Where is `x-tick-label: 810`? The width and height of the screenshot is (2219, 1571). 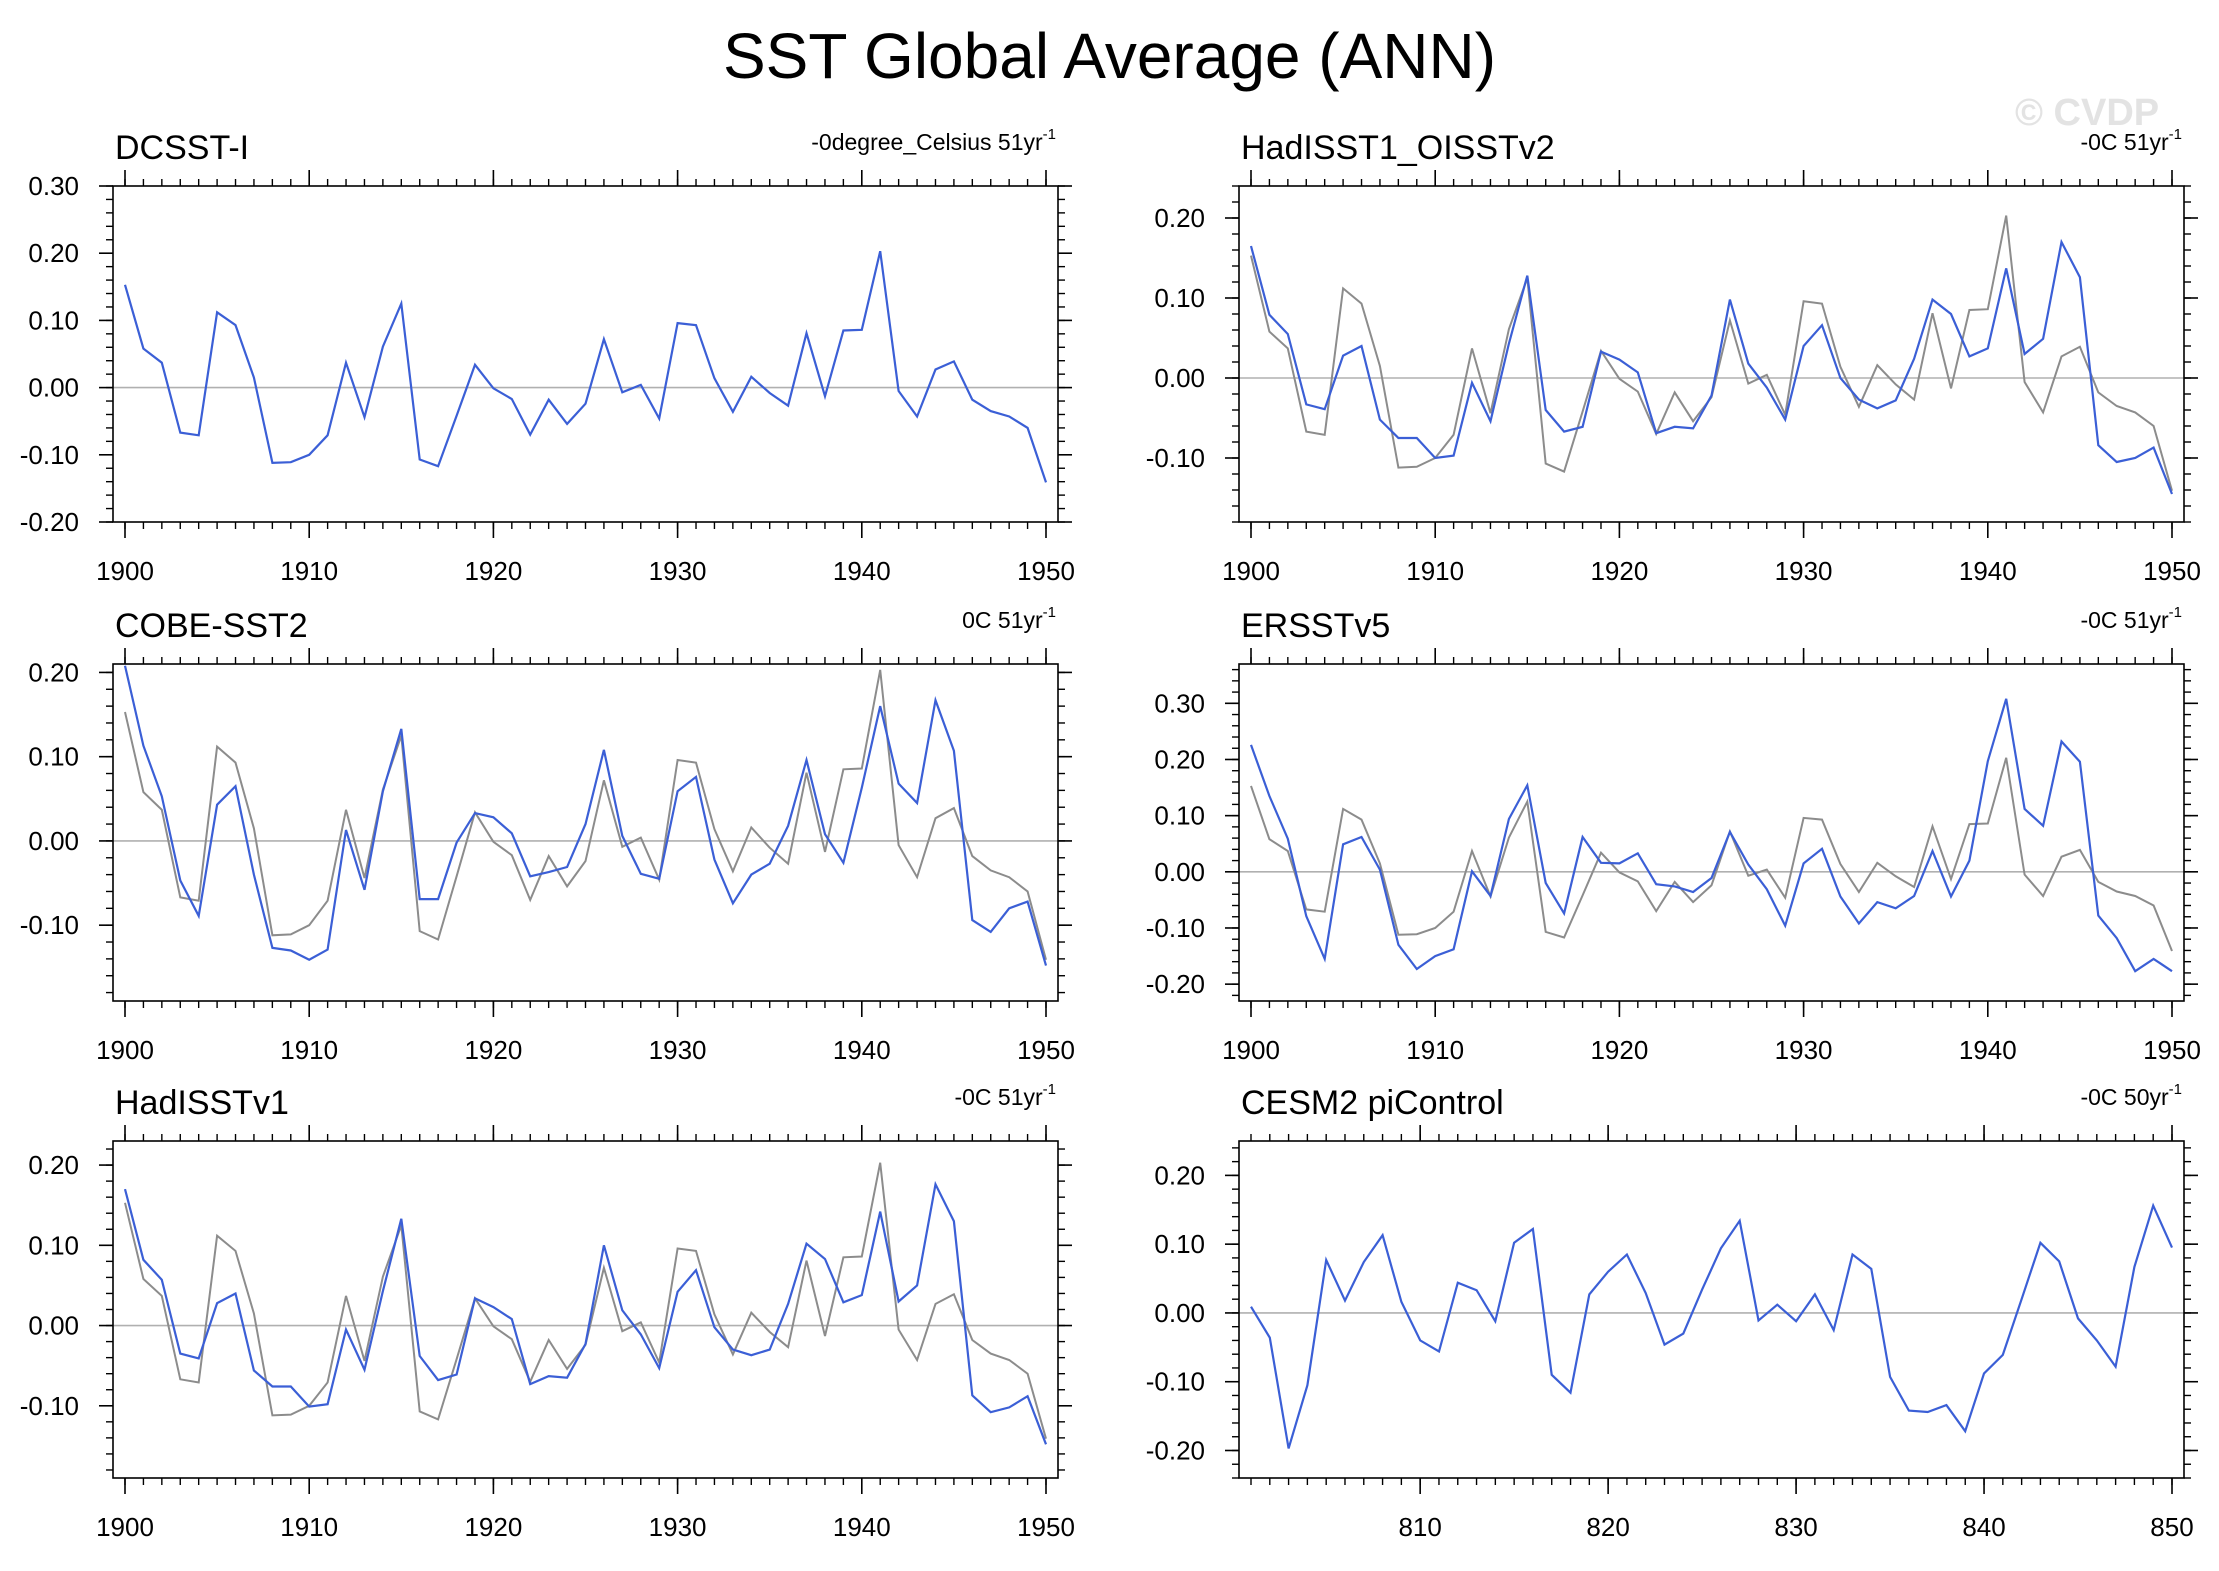 x-tick-label: 810 is located at coordinates (1419, 1527).